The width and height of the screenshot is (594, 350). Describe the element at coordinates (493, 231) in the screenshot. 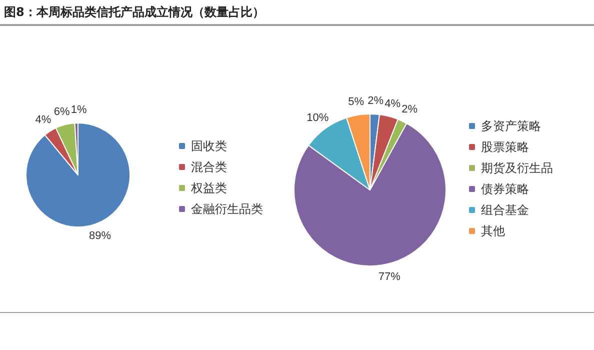

I see `legend-label: 其他` at that location.